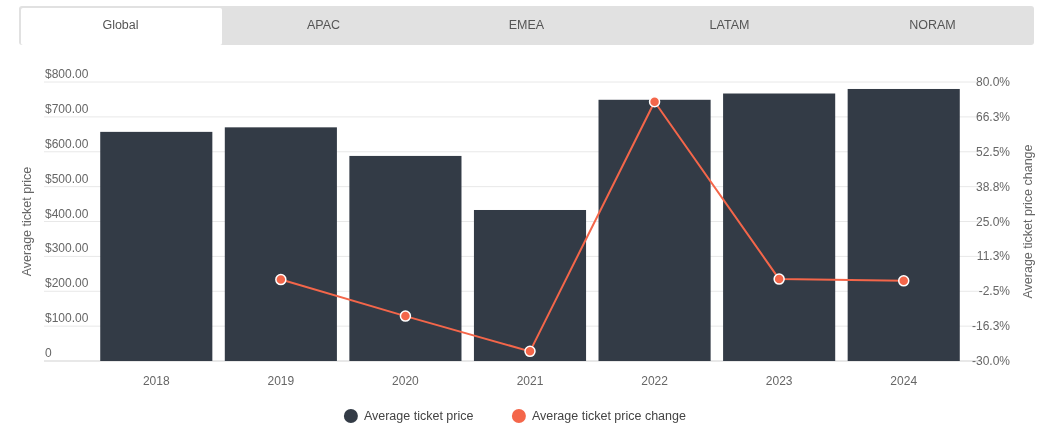 The height and width of the screenshot is (430, 1052). Describe the element at coordinates (418, 416) in the screenshot. I see `legend-label: Average ticket price` at that location.